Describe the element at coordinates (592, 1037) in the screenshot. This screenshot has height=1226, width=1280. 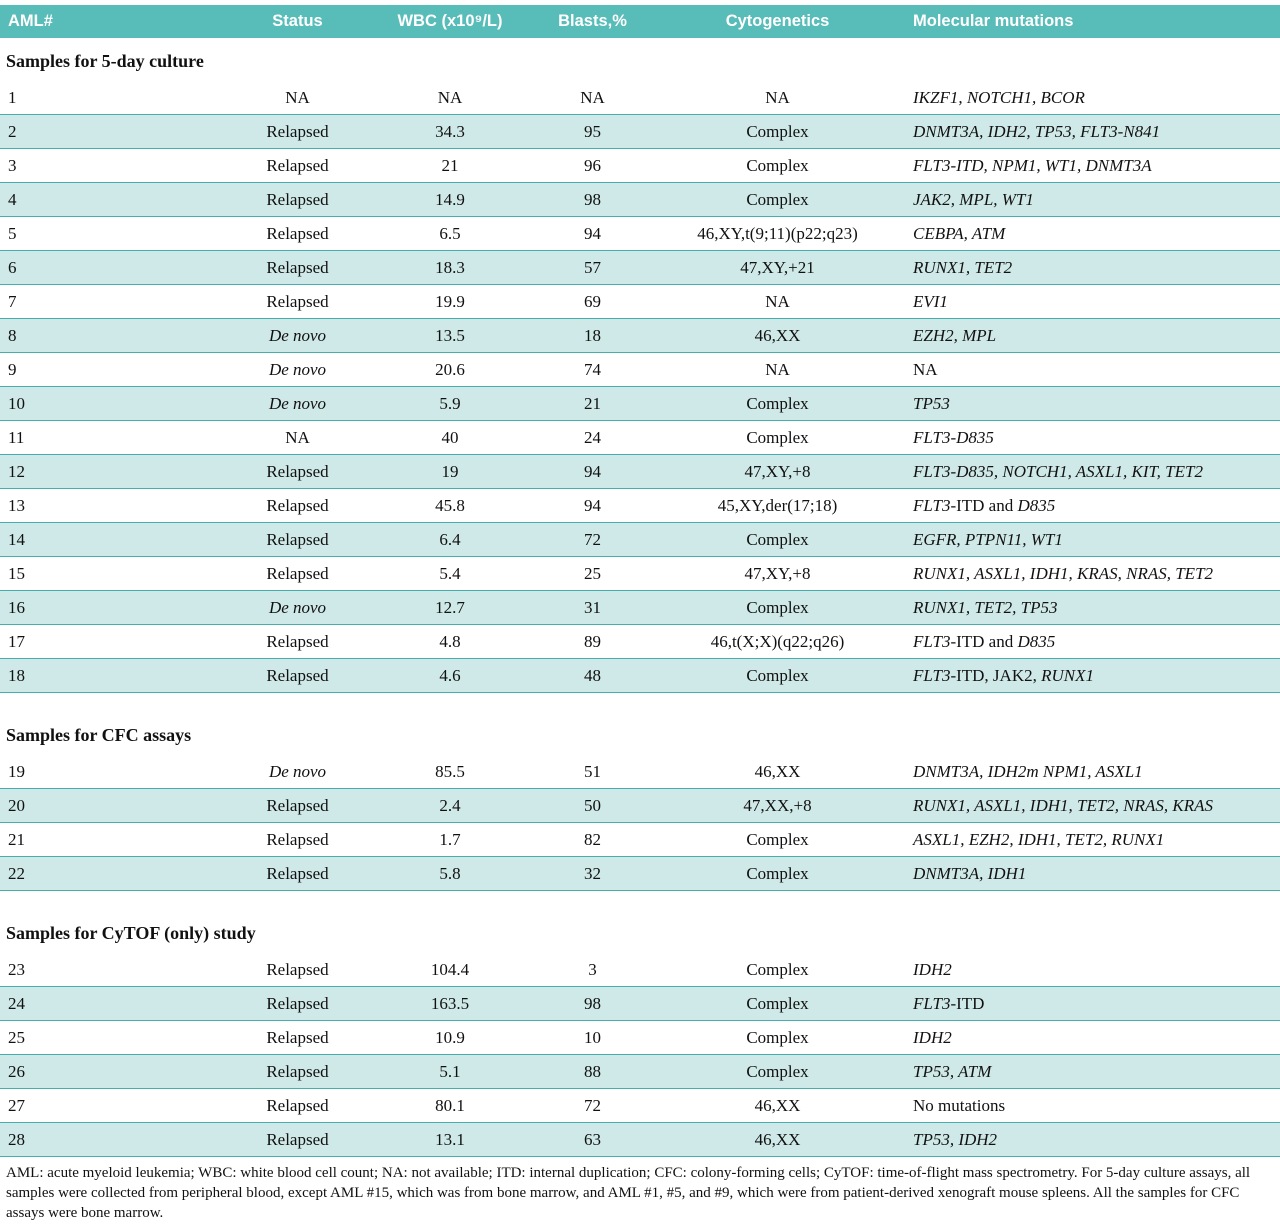
I see `cell-blasts: 10` at that location.